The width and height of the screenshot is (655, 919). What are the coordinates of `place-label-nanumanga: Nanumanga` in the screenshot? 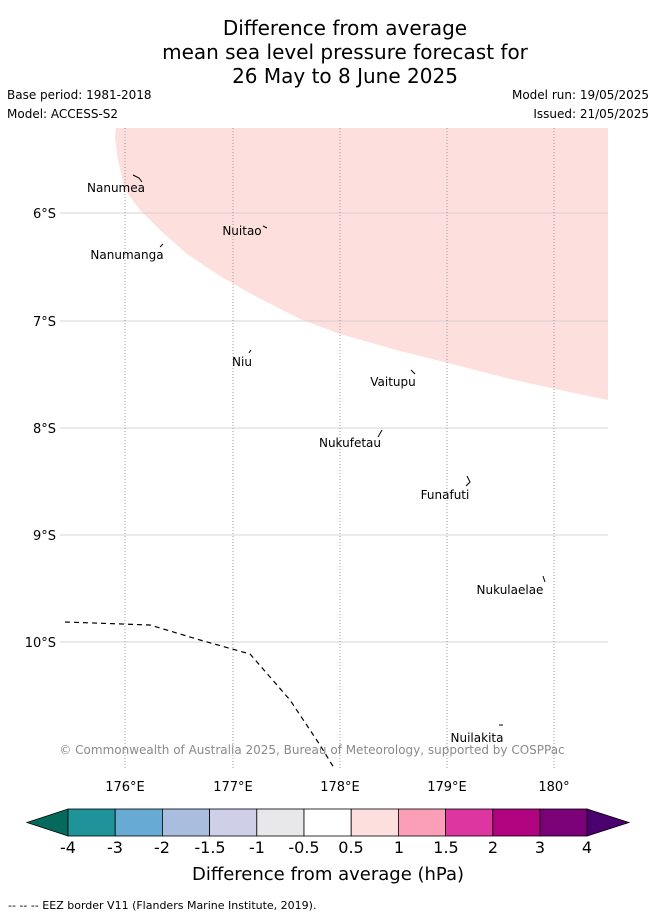 It's located at (126, 255).